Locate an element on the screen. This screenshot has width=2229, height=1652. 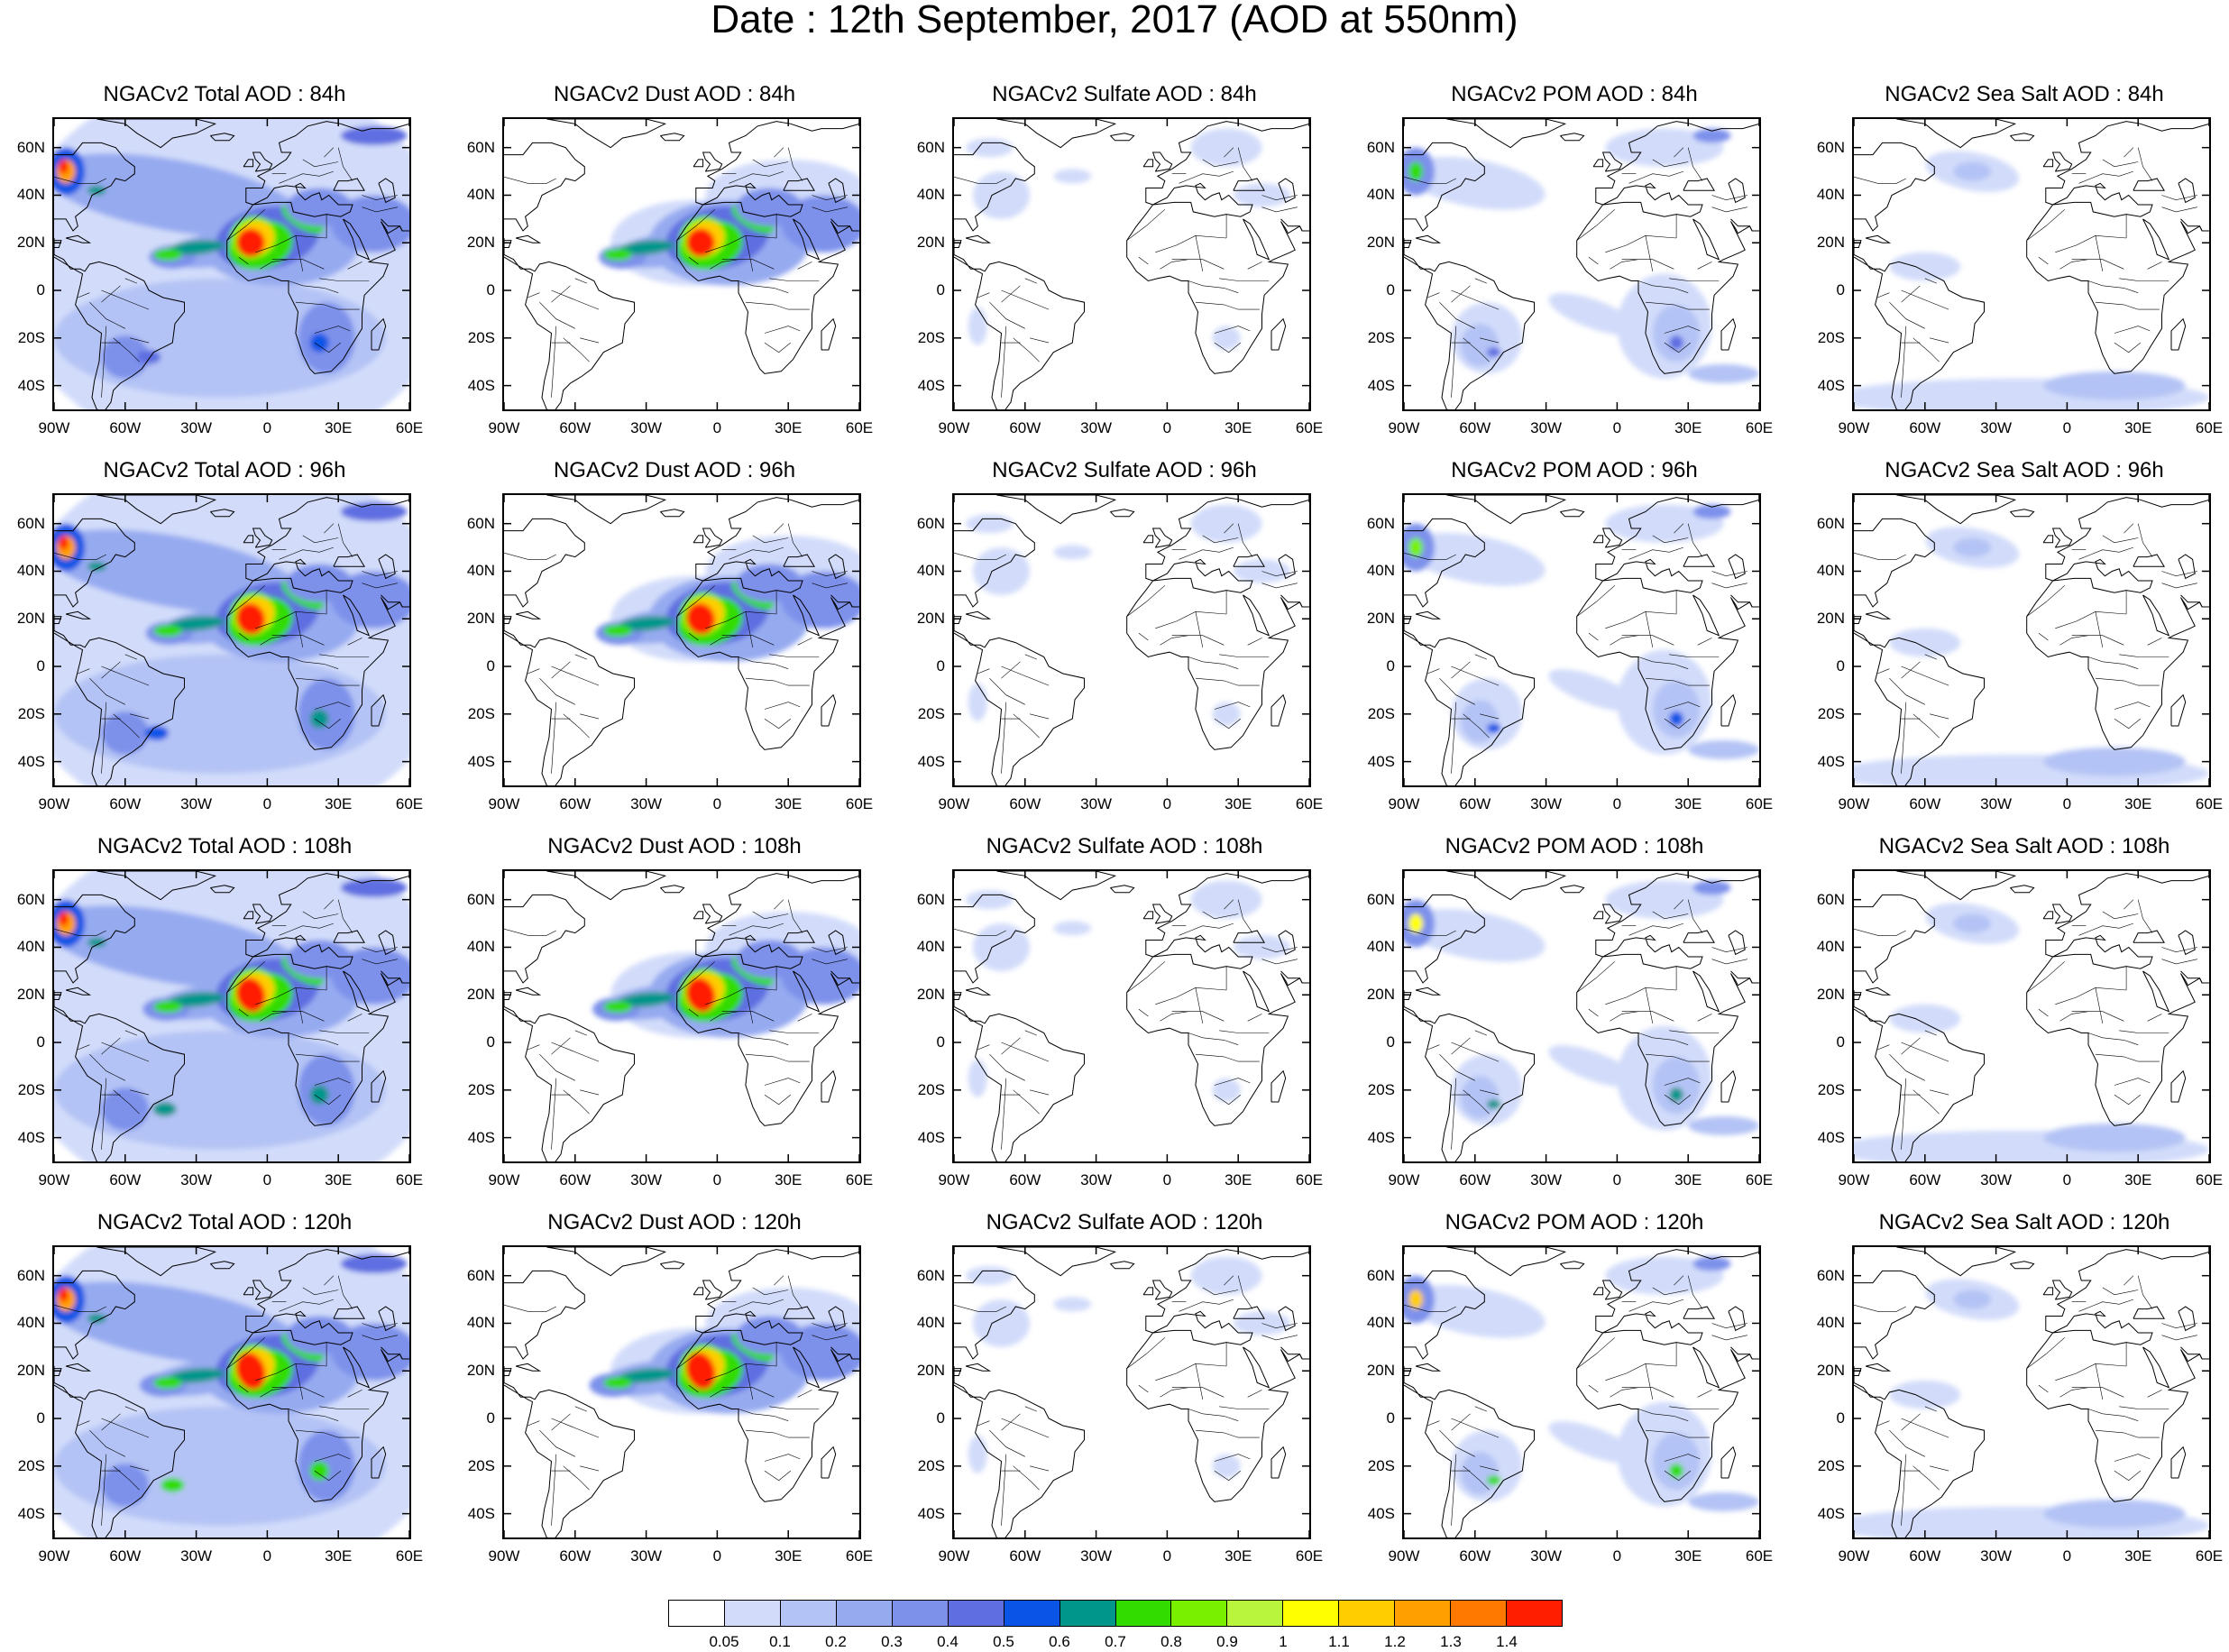
lat-tick-label: 20N is located at coordinates (1830, 1371).